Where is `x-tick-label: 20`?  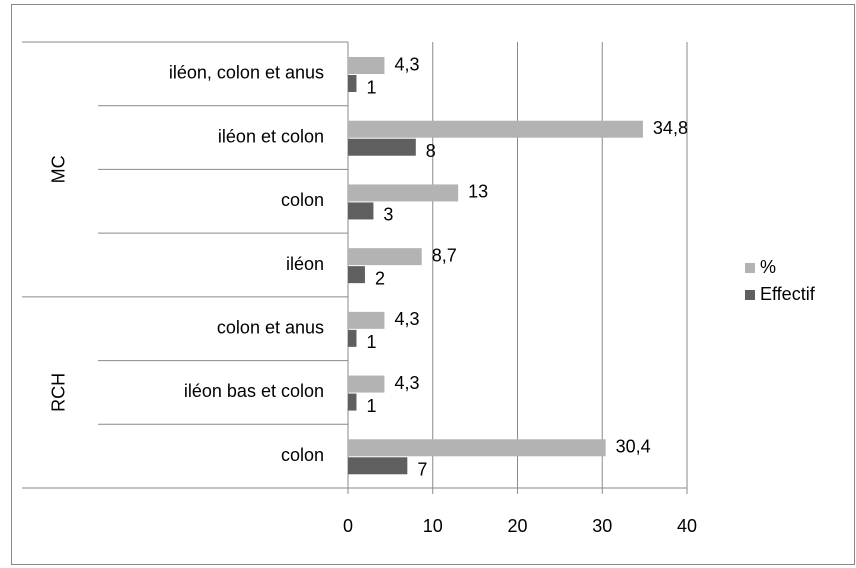 x-tick-label: 20 is located at coordinates (517, 526).